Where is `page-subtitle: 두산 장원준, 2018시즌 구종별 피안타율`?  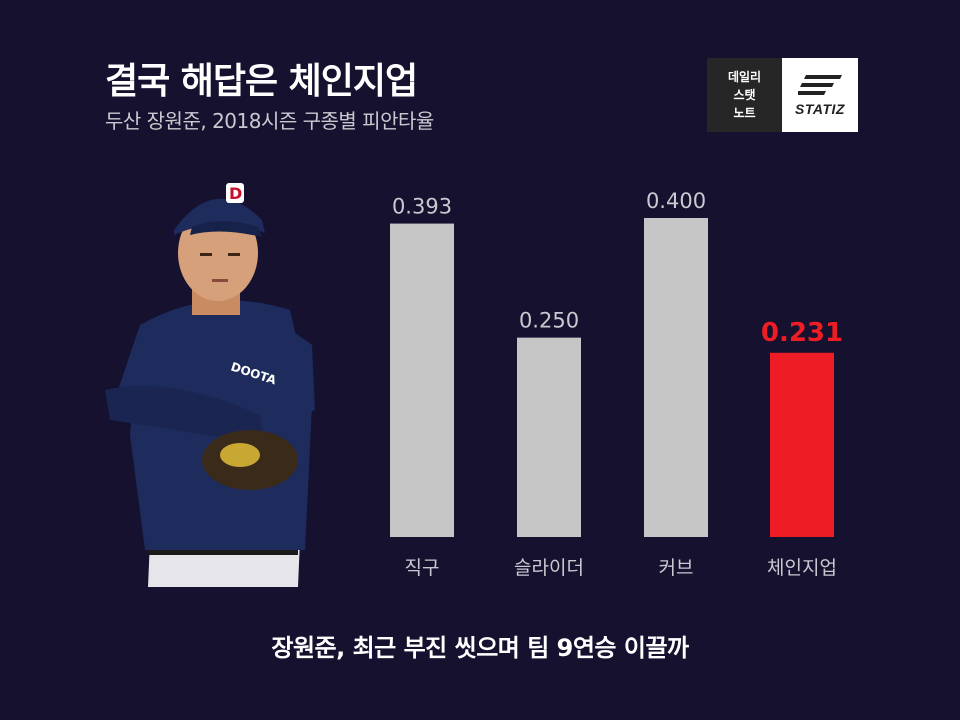 page-subtitle: 두산 장원준, 2018시즌 구종별 피안타율 is located at coordinates (269, 121).